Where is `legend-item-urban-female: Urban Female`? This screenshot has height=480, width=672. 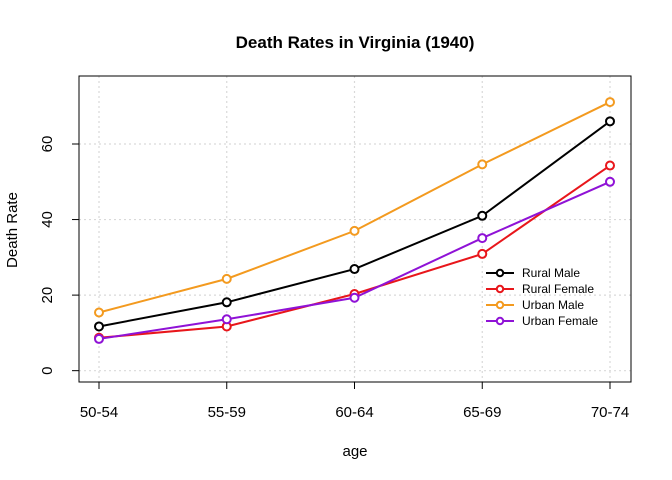
legend-item-urban-female: Urban Female is located at coordinates (542, 321).